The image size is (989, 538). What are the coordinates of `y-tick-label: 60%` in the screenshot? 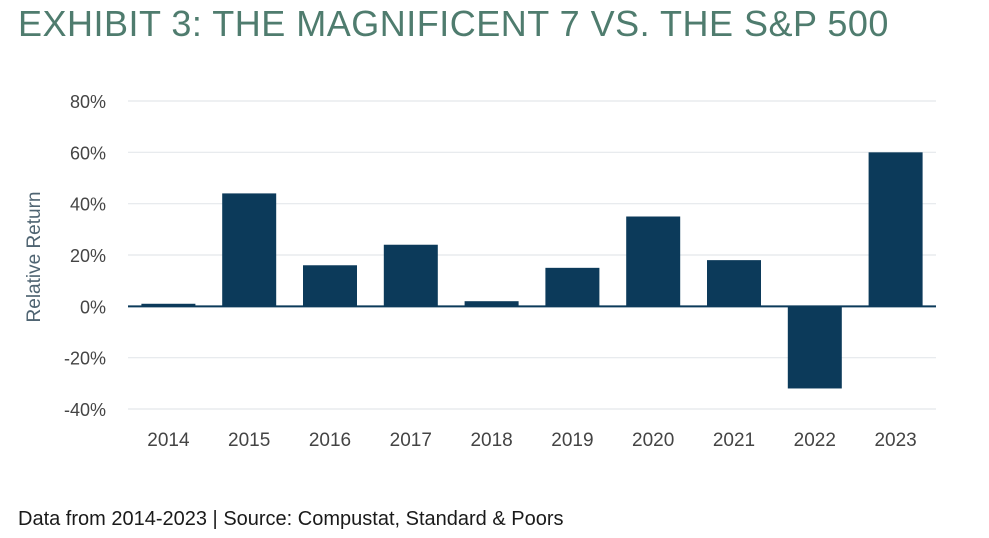 It's located at (88, 153).